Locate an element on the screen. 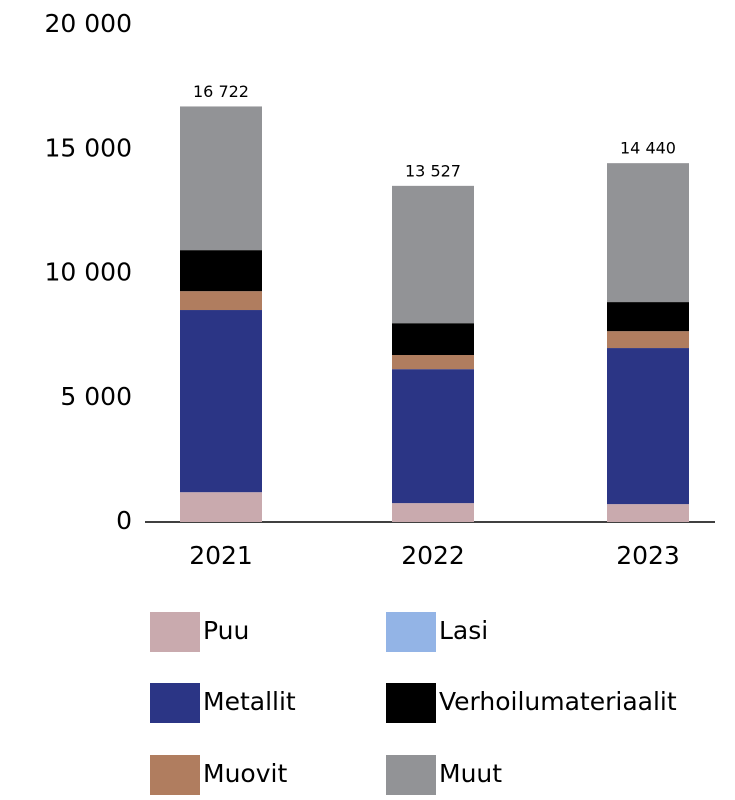  legend-label: Metallit is located at coordinates (249, 701).